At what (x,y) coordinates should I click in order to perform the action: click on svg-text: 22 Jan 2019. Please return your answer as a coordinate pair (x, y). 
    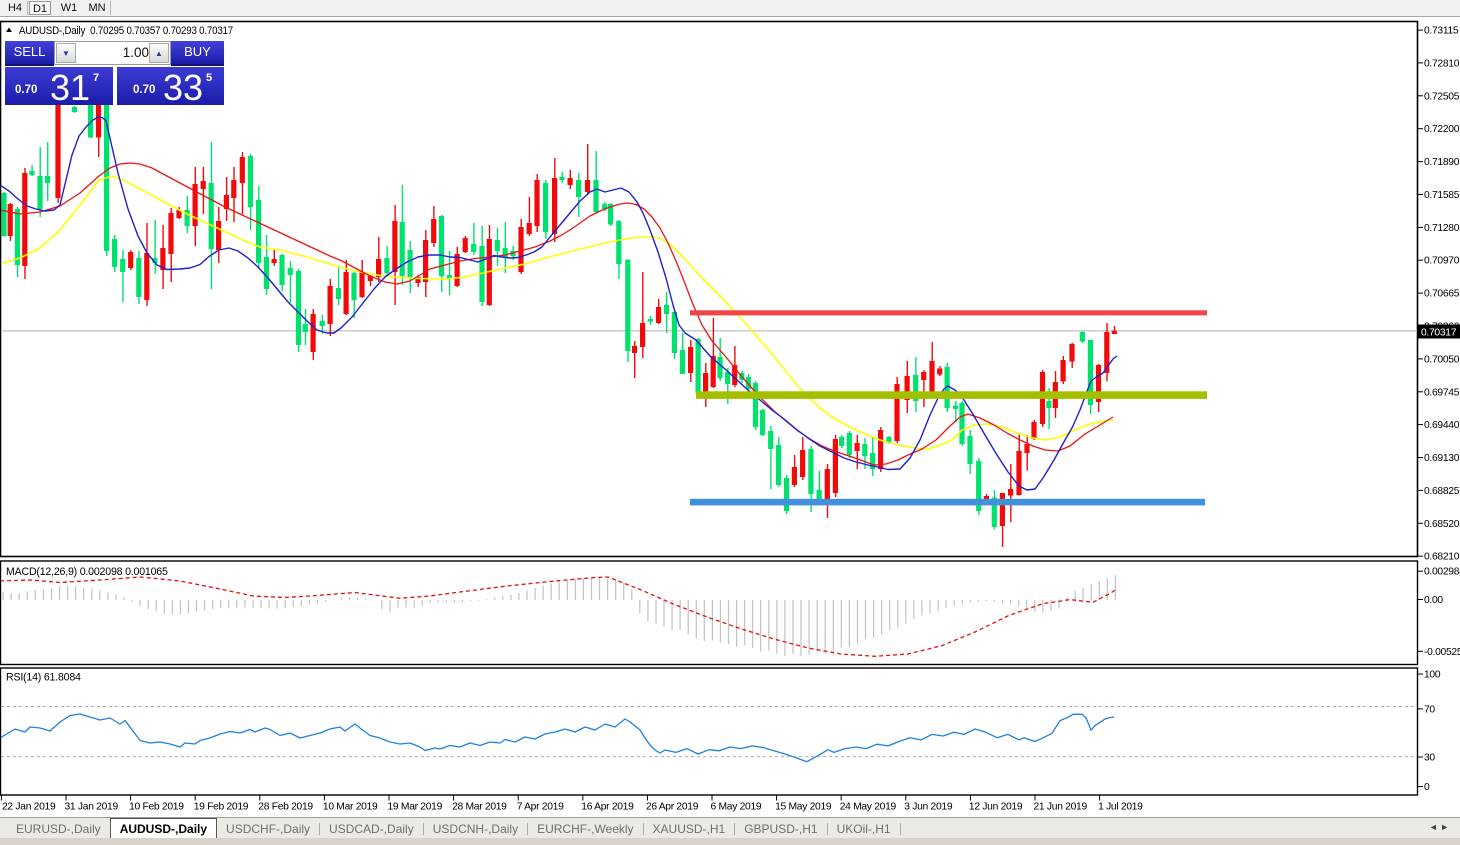
    Looking at the image, I should click on (29, 807).